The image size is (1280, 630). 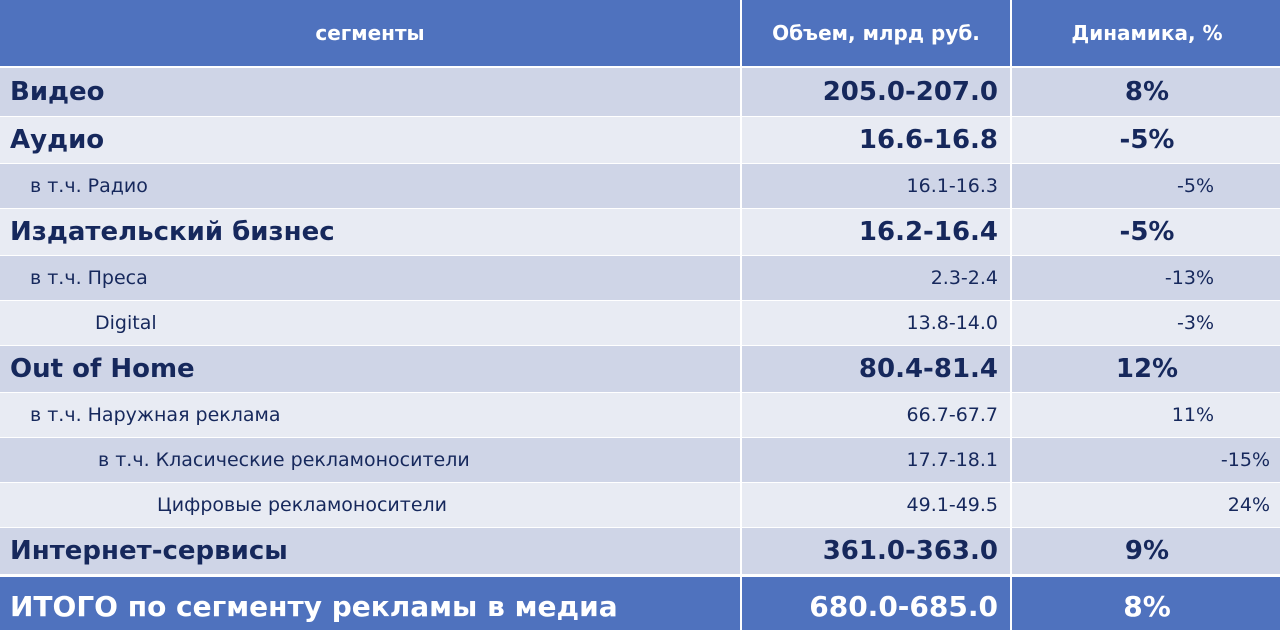 What do you see at coordinates (876, 415) in the screenshot?
I see `volume: 66.7-67.7` at bounding box center [876, 415].